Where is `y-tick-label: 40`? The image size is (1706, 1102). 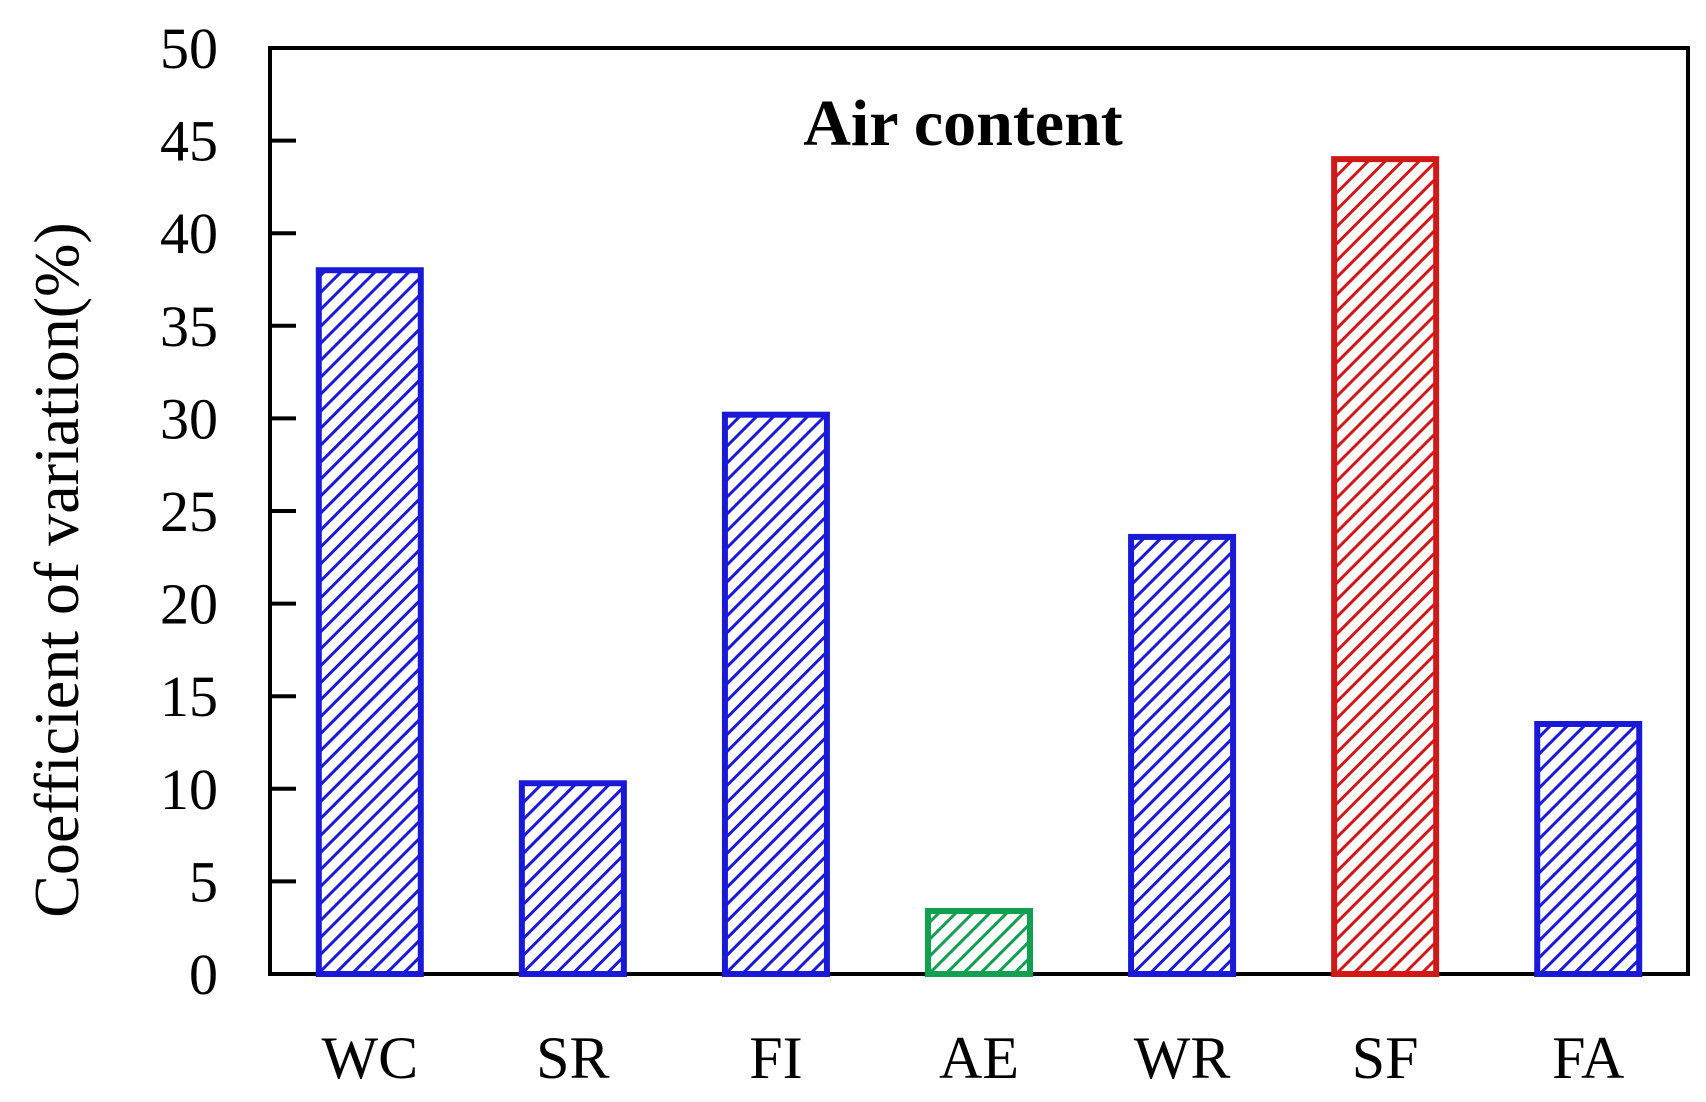
y-tick-label: 40 is located at coordinates (189, 233).